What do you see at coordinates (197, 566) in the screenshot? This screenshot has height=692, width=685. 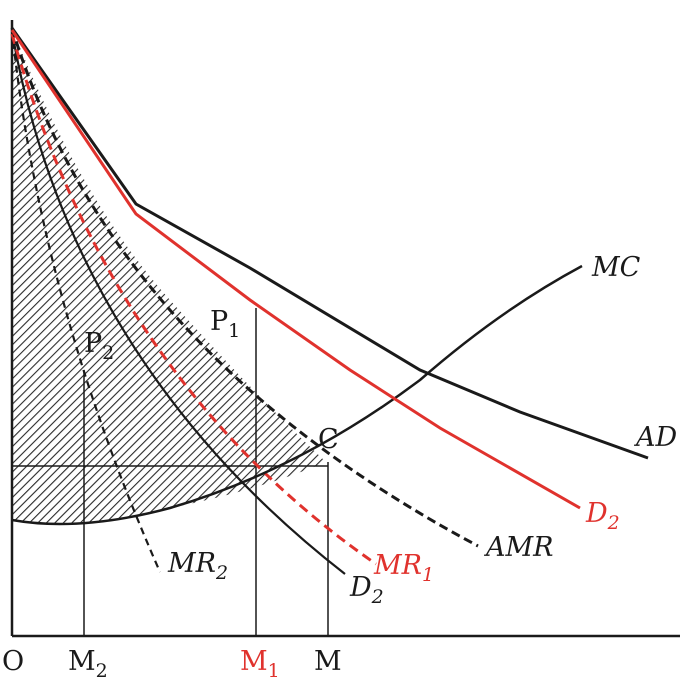 I see `mr2-label: MR2` at bounding box center [197, 566].